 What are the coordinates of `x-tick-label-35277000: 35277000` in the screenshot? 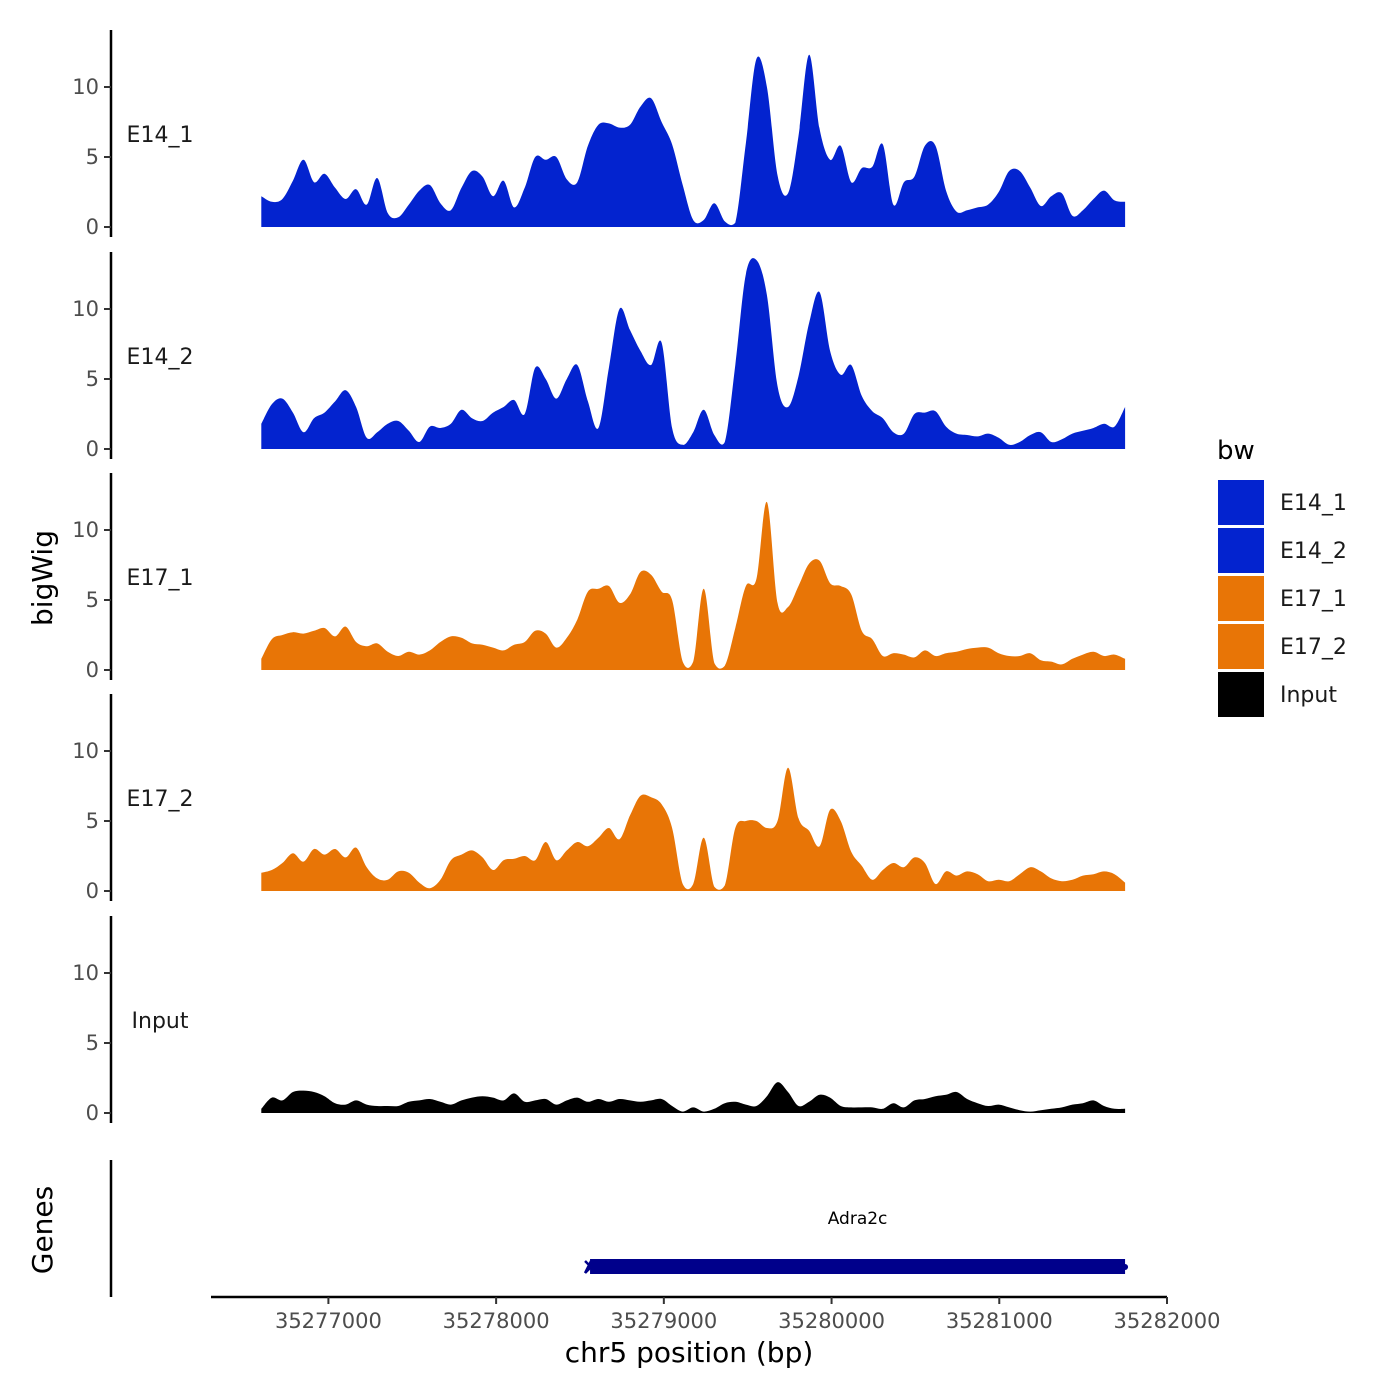 It's located at (328, 1321).